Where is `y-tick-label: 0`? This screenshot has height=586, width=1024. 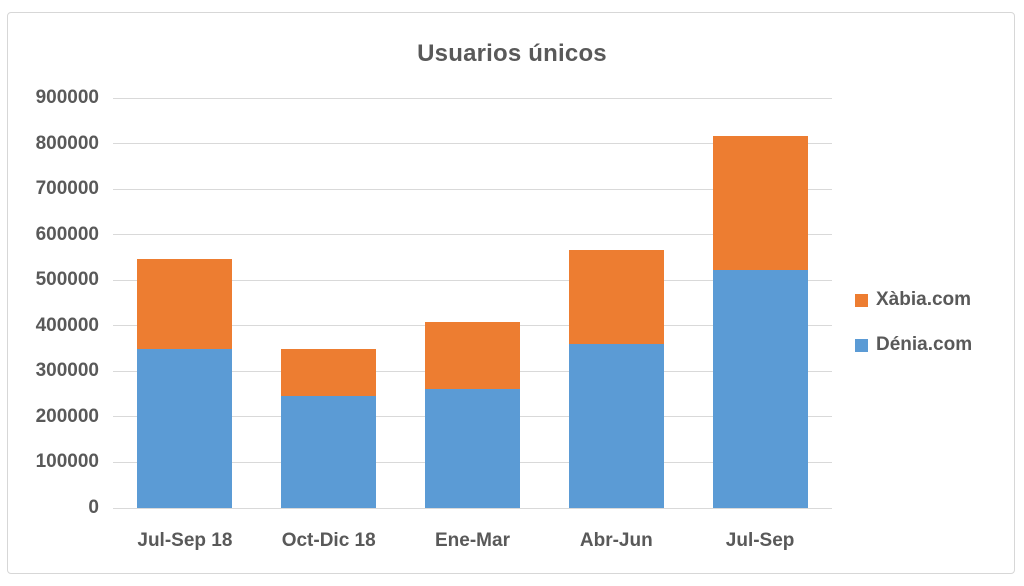 y-tick-label: 0 is located at coordinates (93, 507).